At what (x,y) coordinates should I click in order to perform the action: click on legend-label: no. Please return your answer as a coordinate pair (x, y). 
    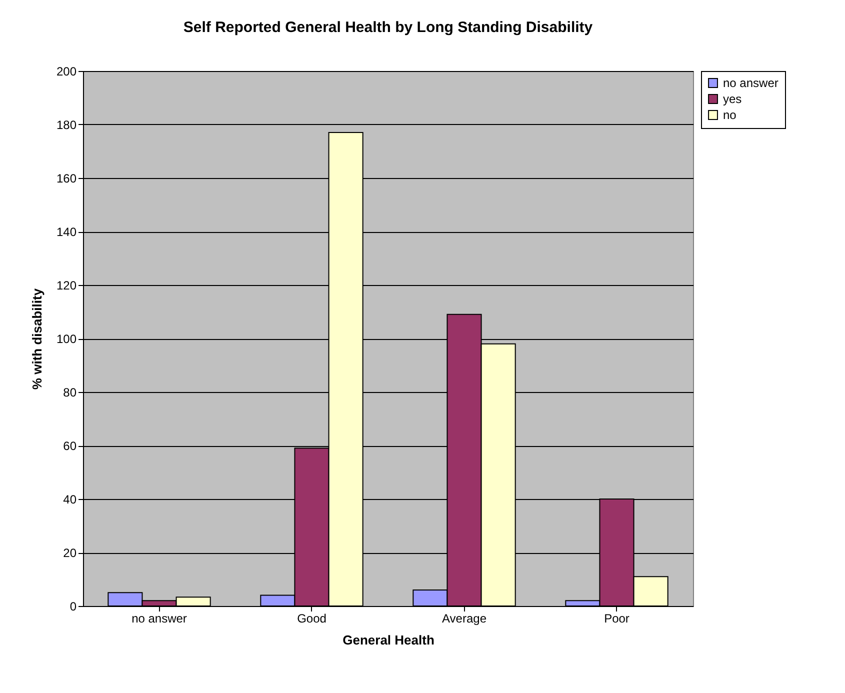
    Looking at the image, I should click on (730, 115).